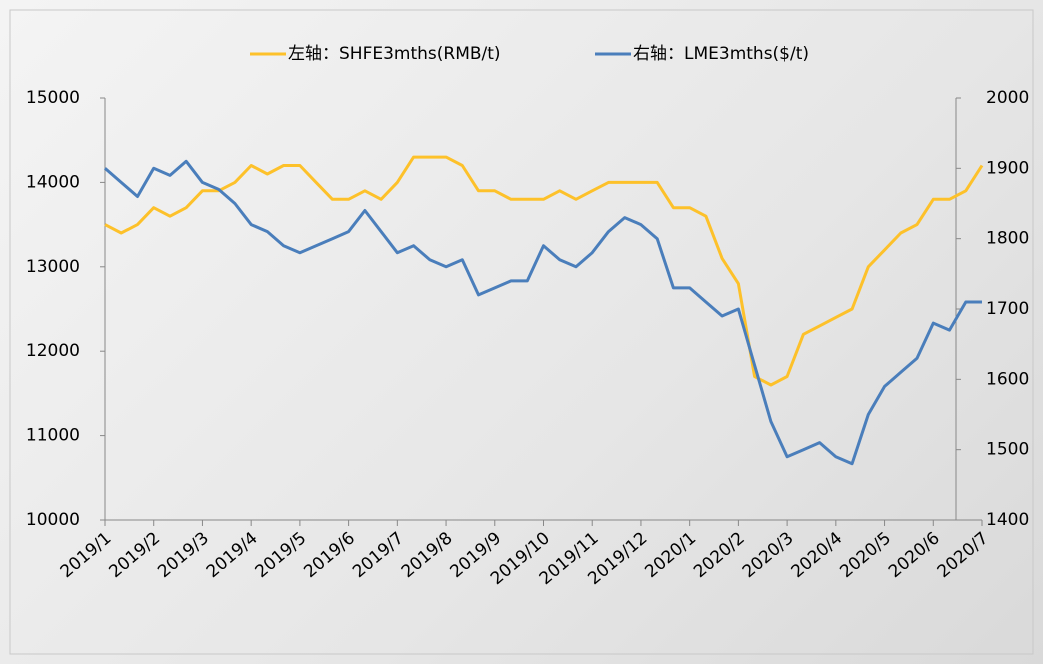 The image size is (1043, 664). I want to click on y-tick-label: 12000, so click(53, 351).